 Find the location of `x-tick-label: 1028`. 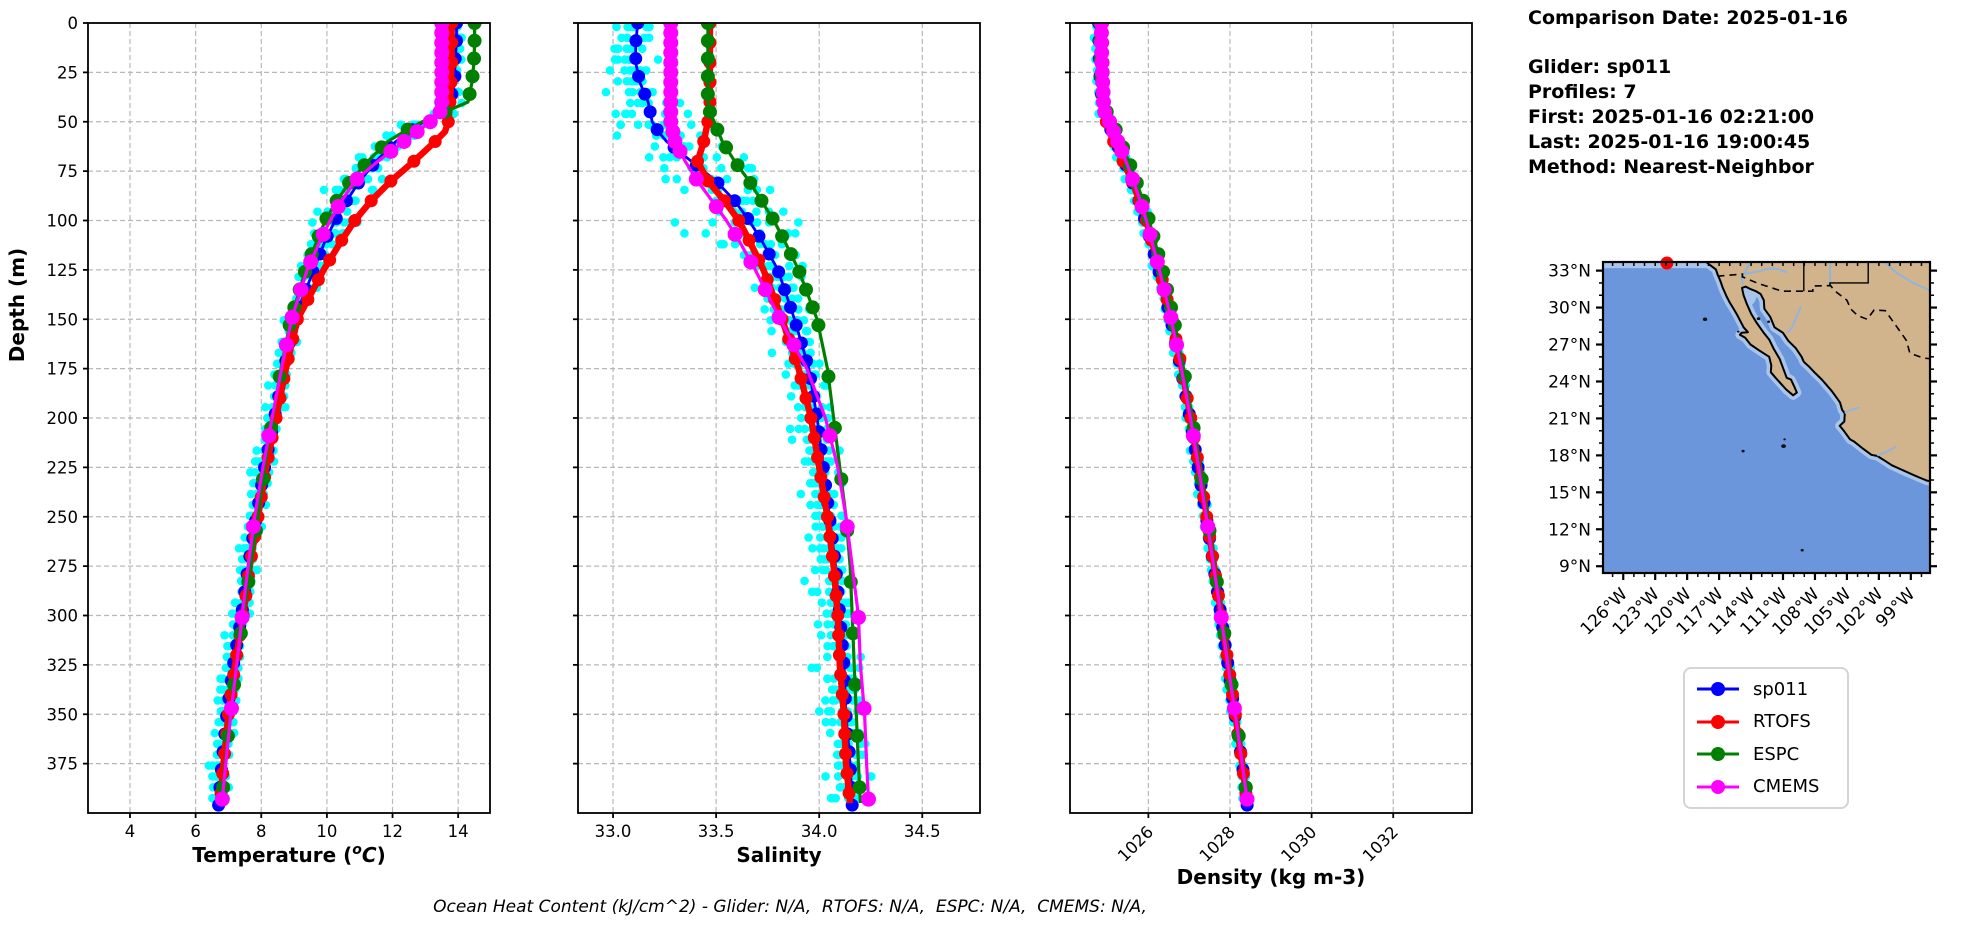

x-tick-label: 1028 is located at coordinates (1217, 843).